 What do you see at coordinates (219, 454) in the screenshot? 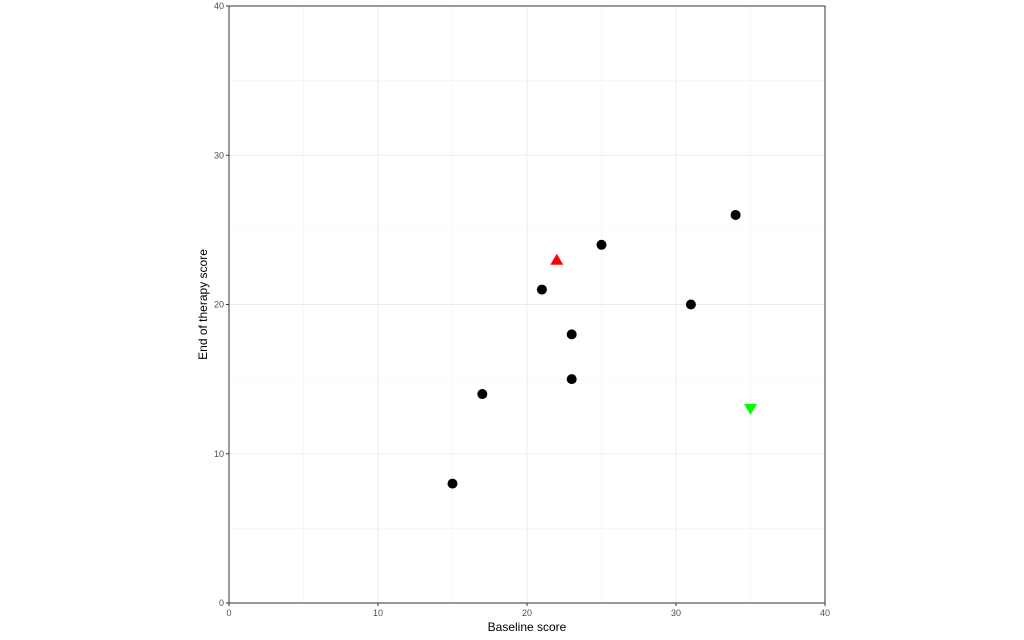
I see `y-tick-label: 10` at bounding box center [219, 454].